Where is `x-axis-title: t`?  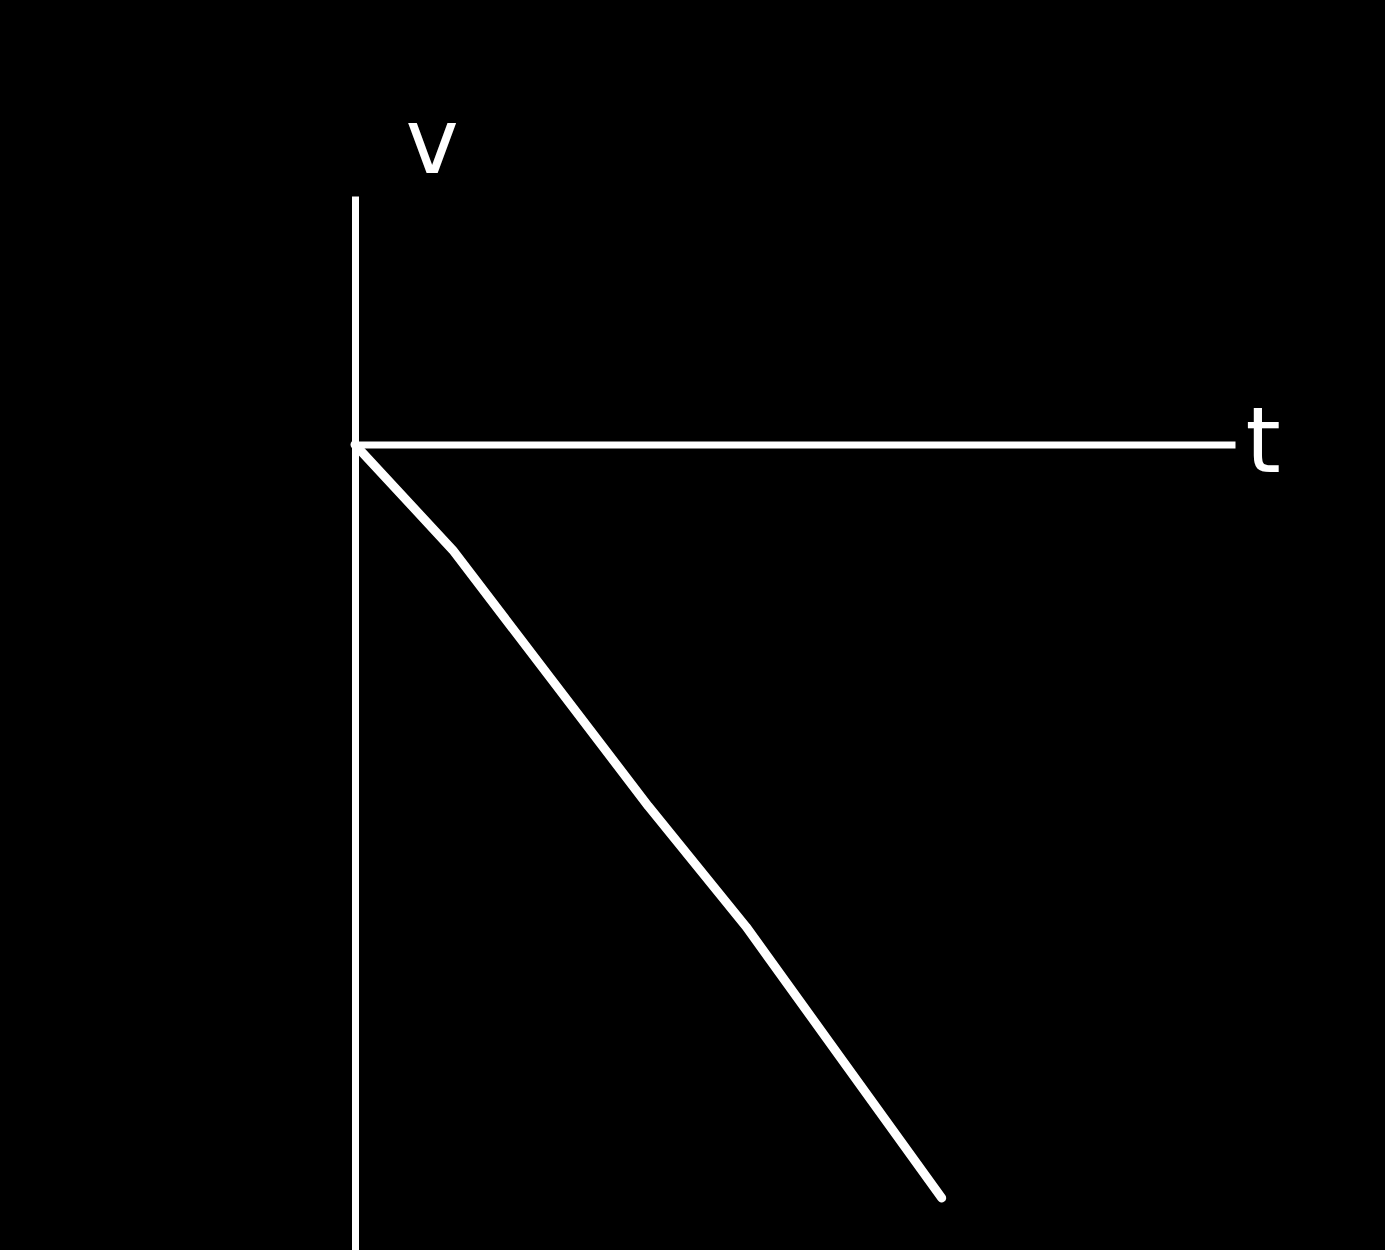
x-axis-title: t is located at coordinates (1263, 441).